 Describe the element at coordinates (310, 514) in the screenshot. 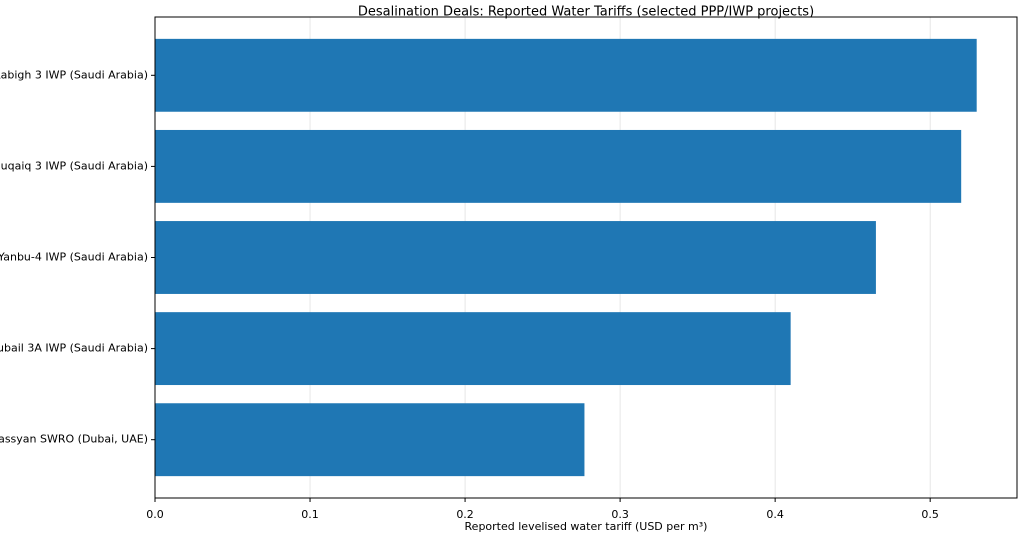

I see `x-tick-label: 0.1` at that location.